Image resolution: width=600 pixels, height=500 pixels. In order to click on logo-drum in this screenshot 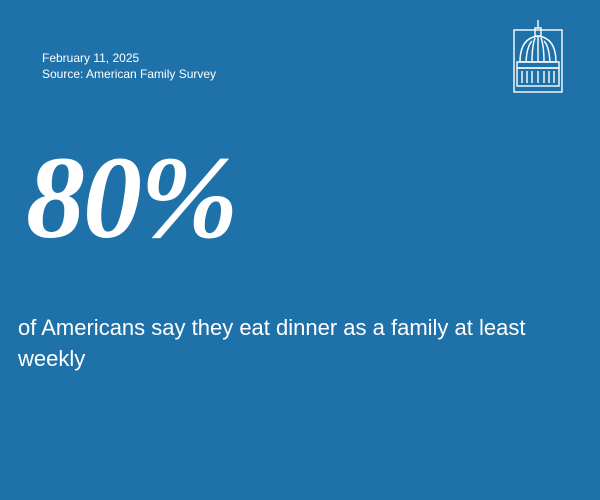, I will do `click(538, 65)`.